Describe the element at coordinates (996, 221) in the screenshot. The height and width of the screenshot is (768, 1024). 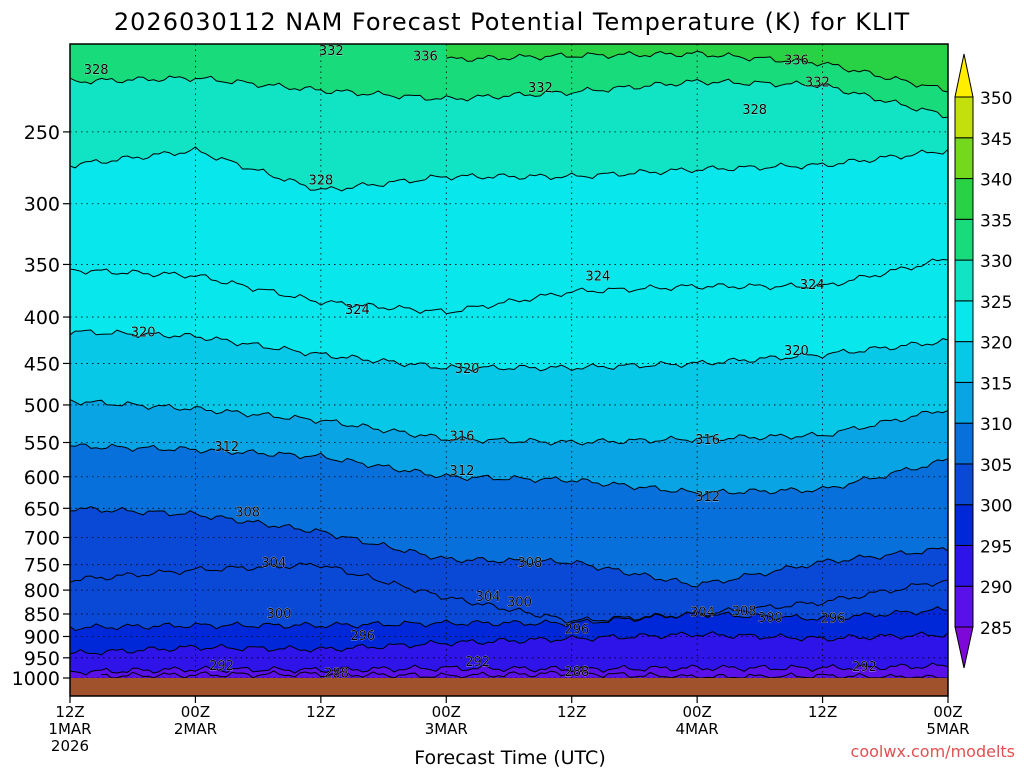
I see `colorbar-label: 335` at that location.